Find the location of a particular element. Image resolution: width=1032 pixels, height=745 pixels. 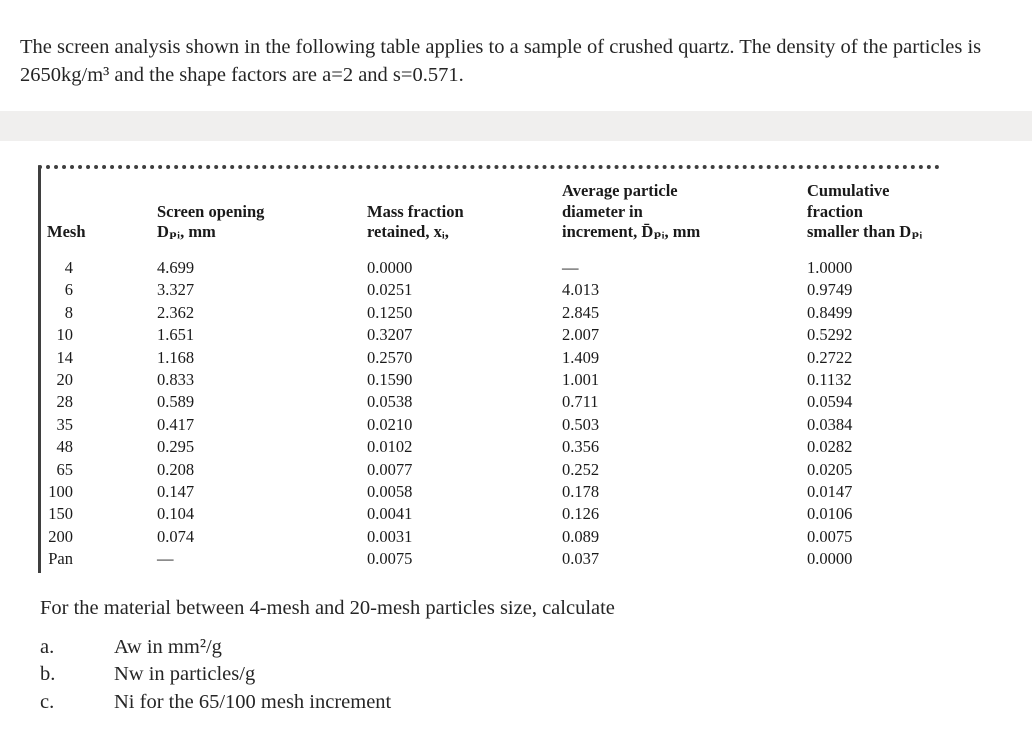

table-cell: 0.8499 is located at coordinates (830, 312).